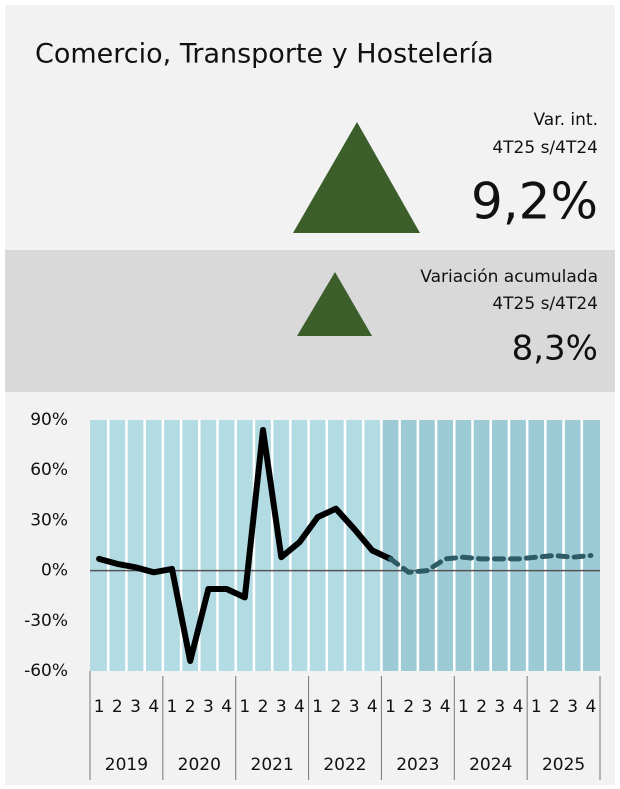 The image size is (620, 789). I want to click on year-label: 2024, so click(490, 765).